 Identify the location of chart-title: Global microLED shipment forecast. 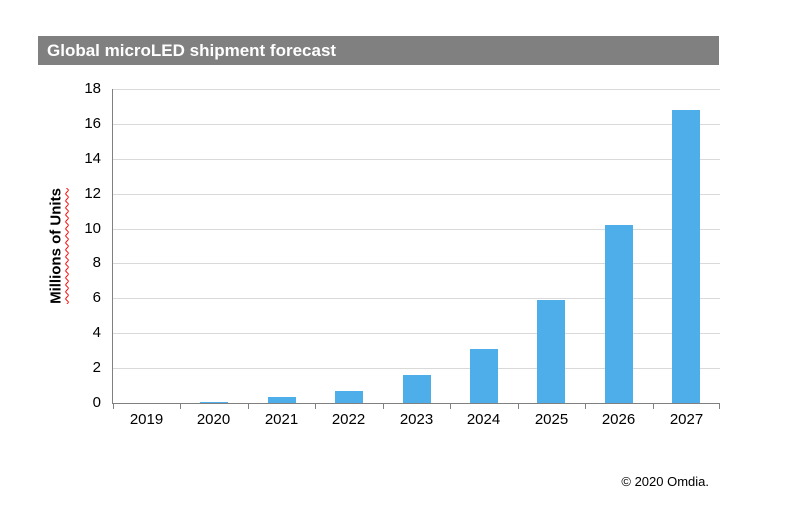
(192, 50).